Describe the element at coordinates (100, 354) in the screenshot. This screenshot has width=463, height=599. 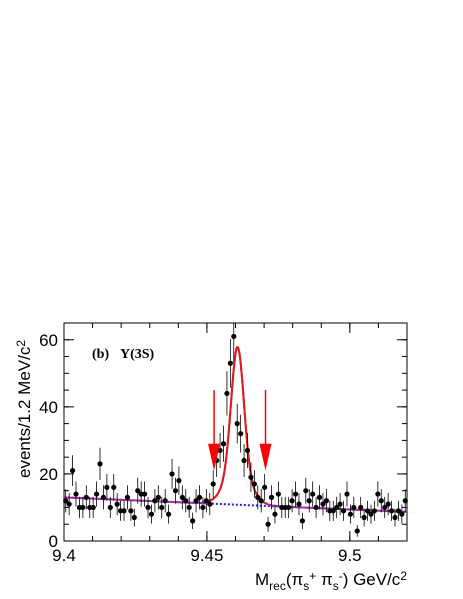
I see `annotation-tag: (b)` at that location.